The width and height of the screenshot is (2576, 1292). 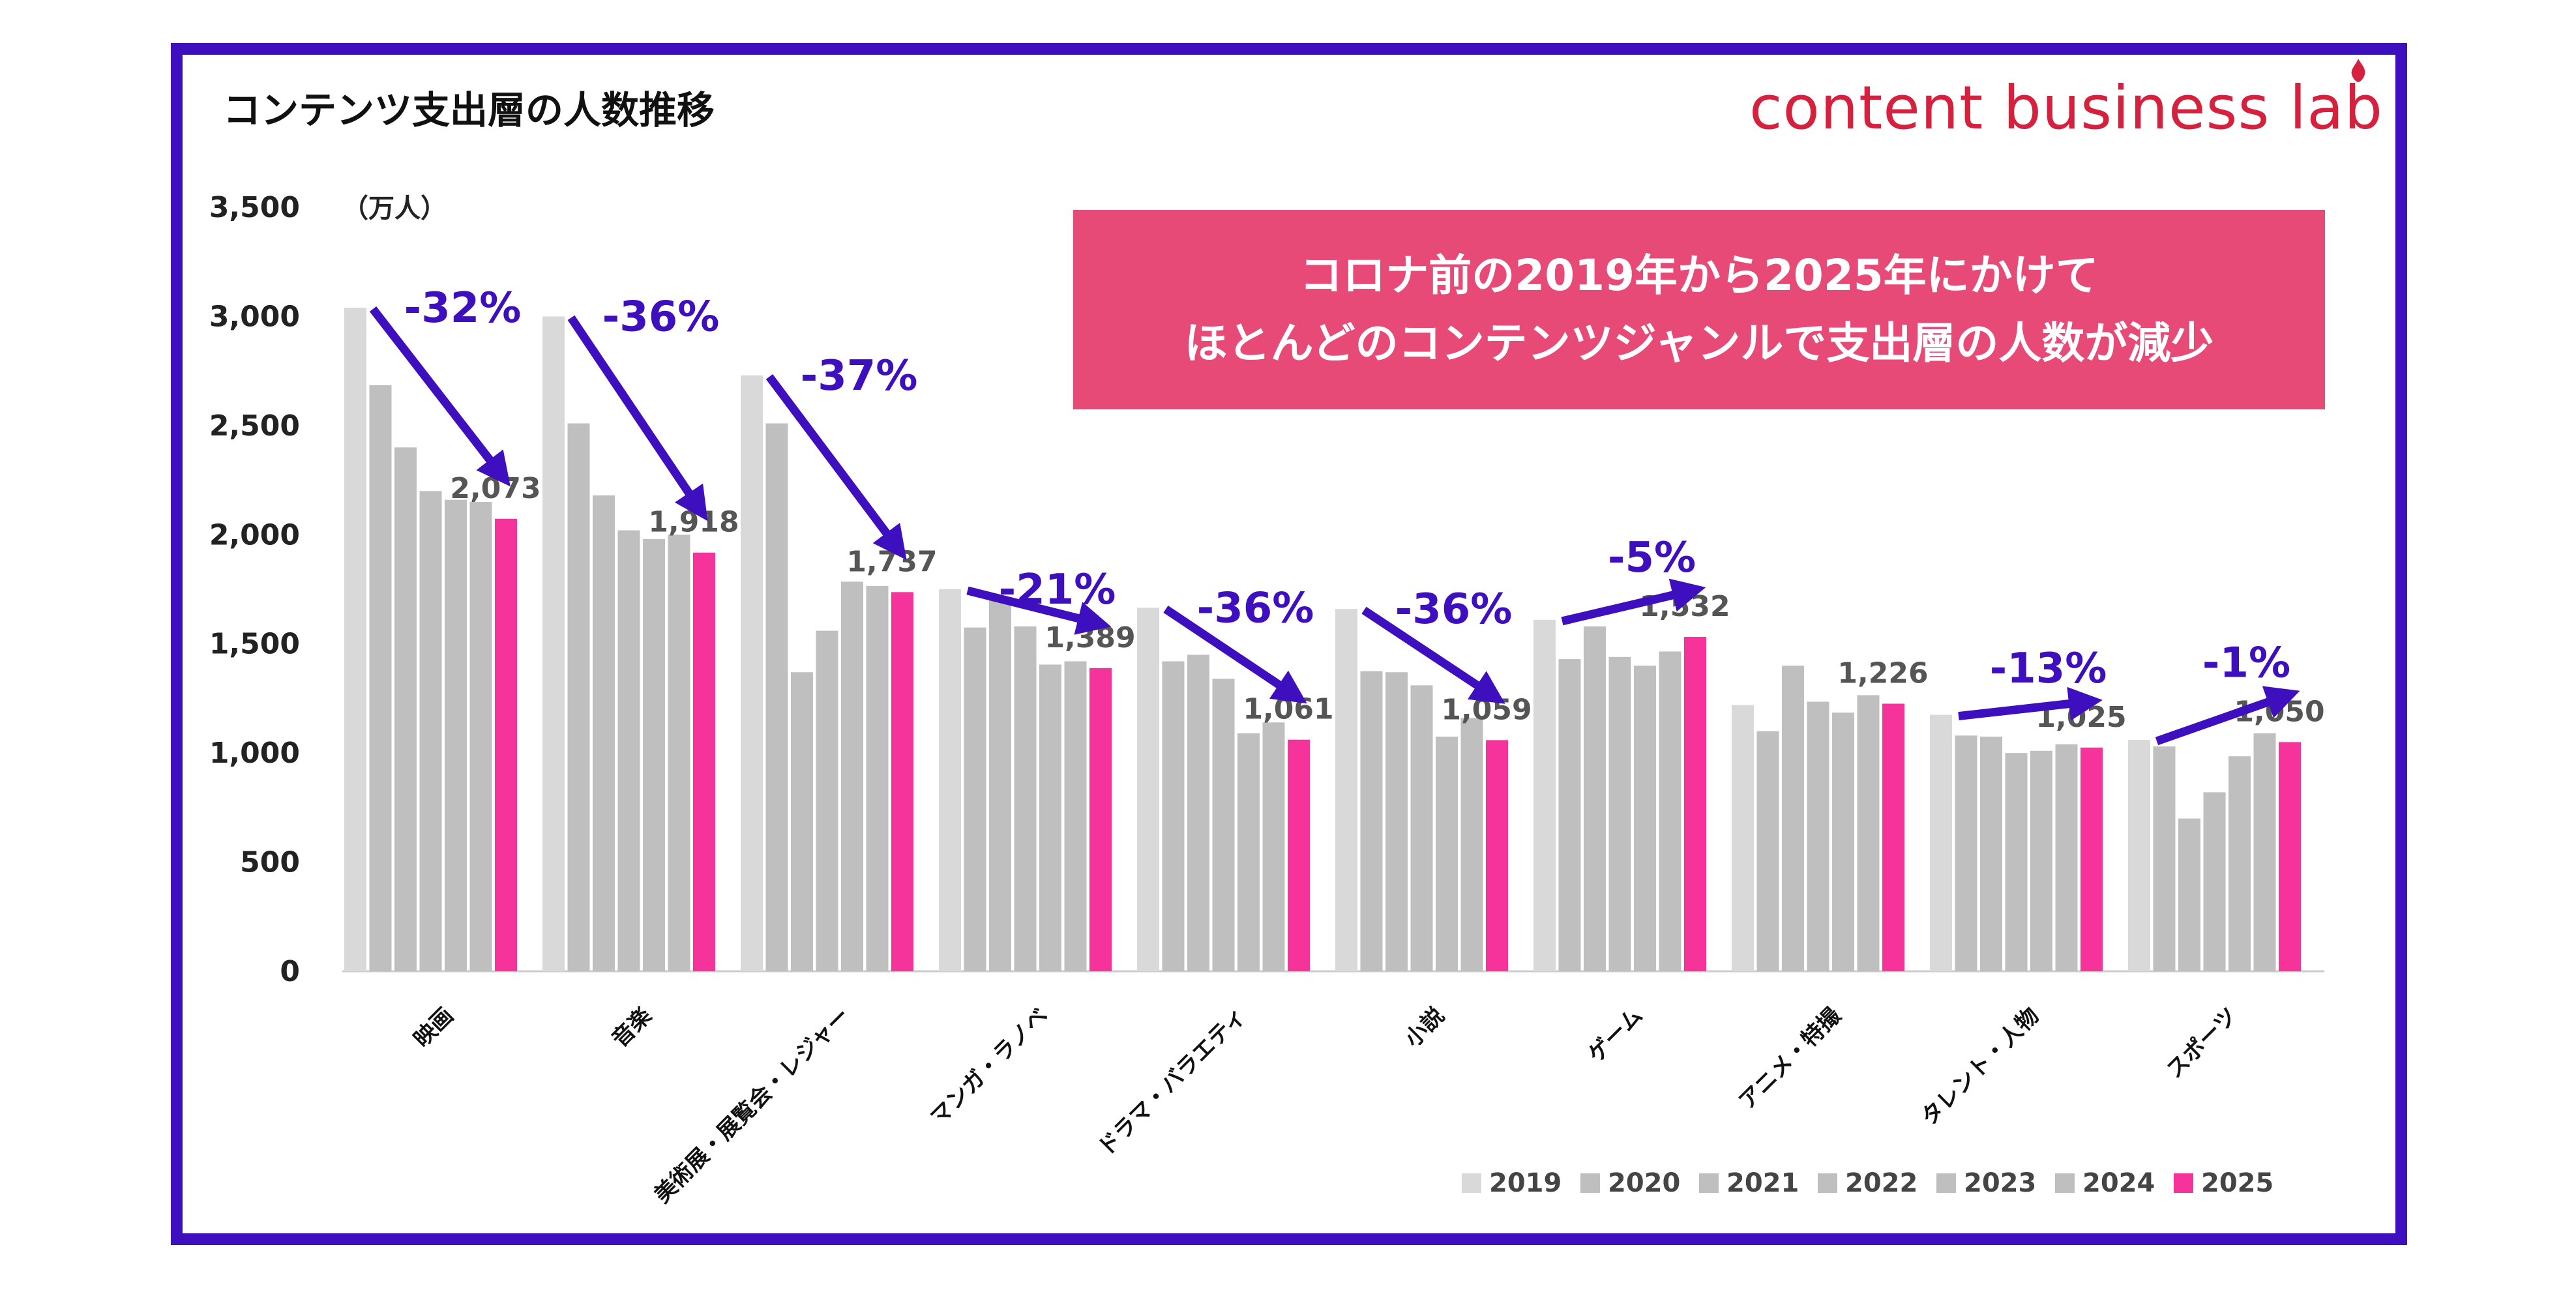 What do you see at coordinates (1699, 275) in the screenshot?
I see `callout-line-1: コロナ前の2019年から2025年にかけて` at bounding box center [1699, 275].